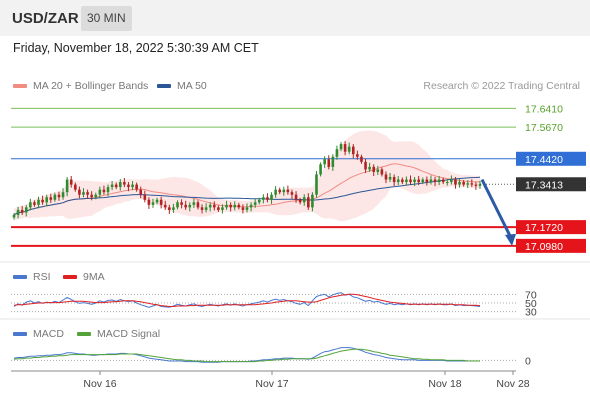  Describe the element at coordinates (32, 277) in the screenshot. I see `legend-rsi: RSI` at that location.